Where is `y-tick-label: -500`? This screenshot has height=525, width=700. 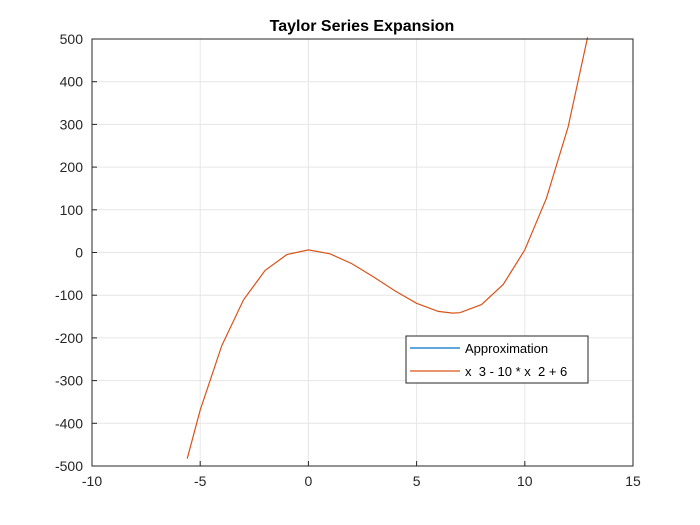
y-tick-label: -500 is located at coordinates (69, 466).